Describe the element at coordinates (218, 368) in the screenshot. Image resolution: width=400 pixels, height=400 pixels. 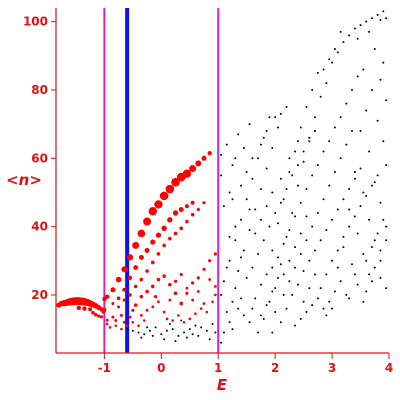
I see `x-tick-label: 1` at that location.